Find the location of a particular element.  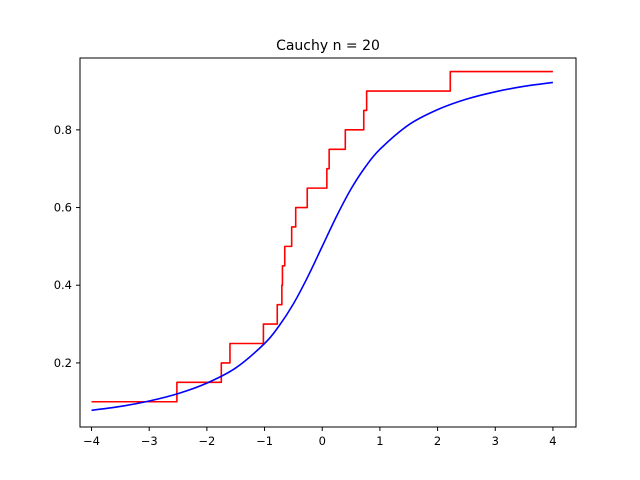

x-tick-label: 0 is located at coordinates (322, 441).